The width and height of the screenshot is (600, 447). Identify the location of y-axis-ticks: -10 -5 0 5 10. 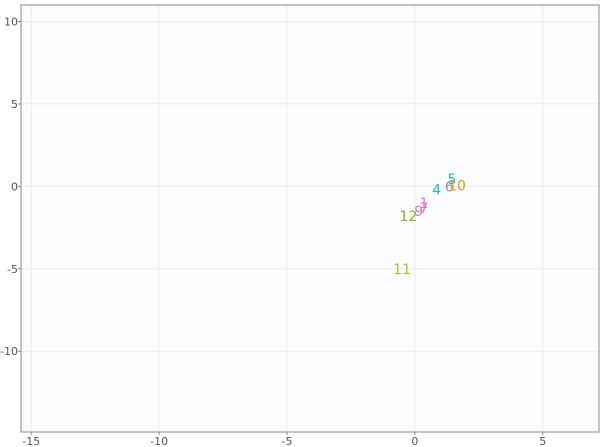
(10, 186).